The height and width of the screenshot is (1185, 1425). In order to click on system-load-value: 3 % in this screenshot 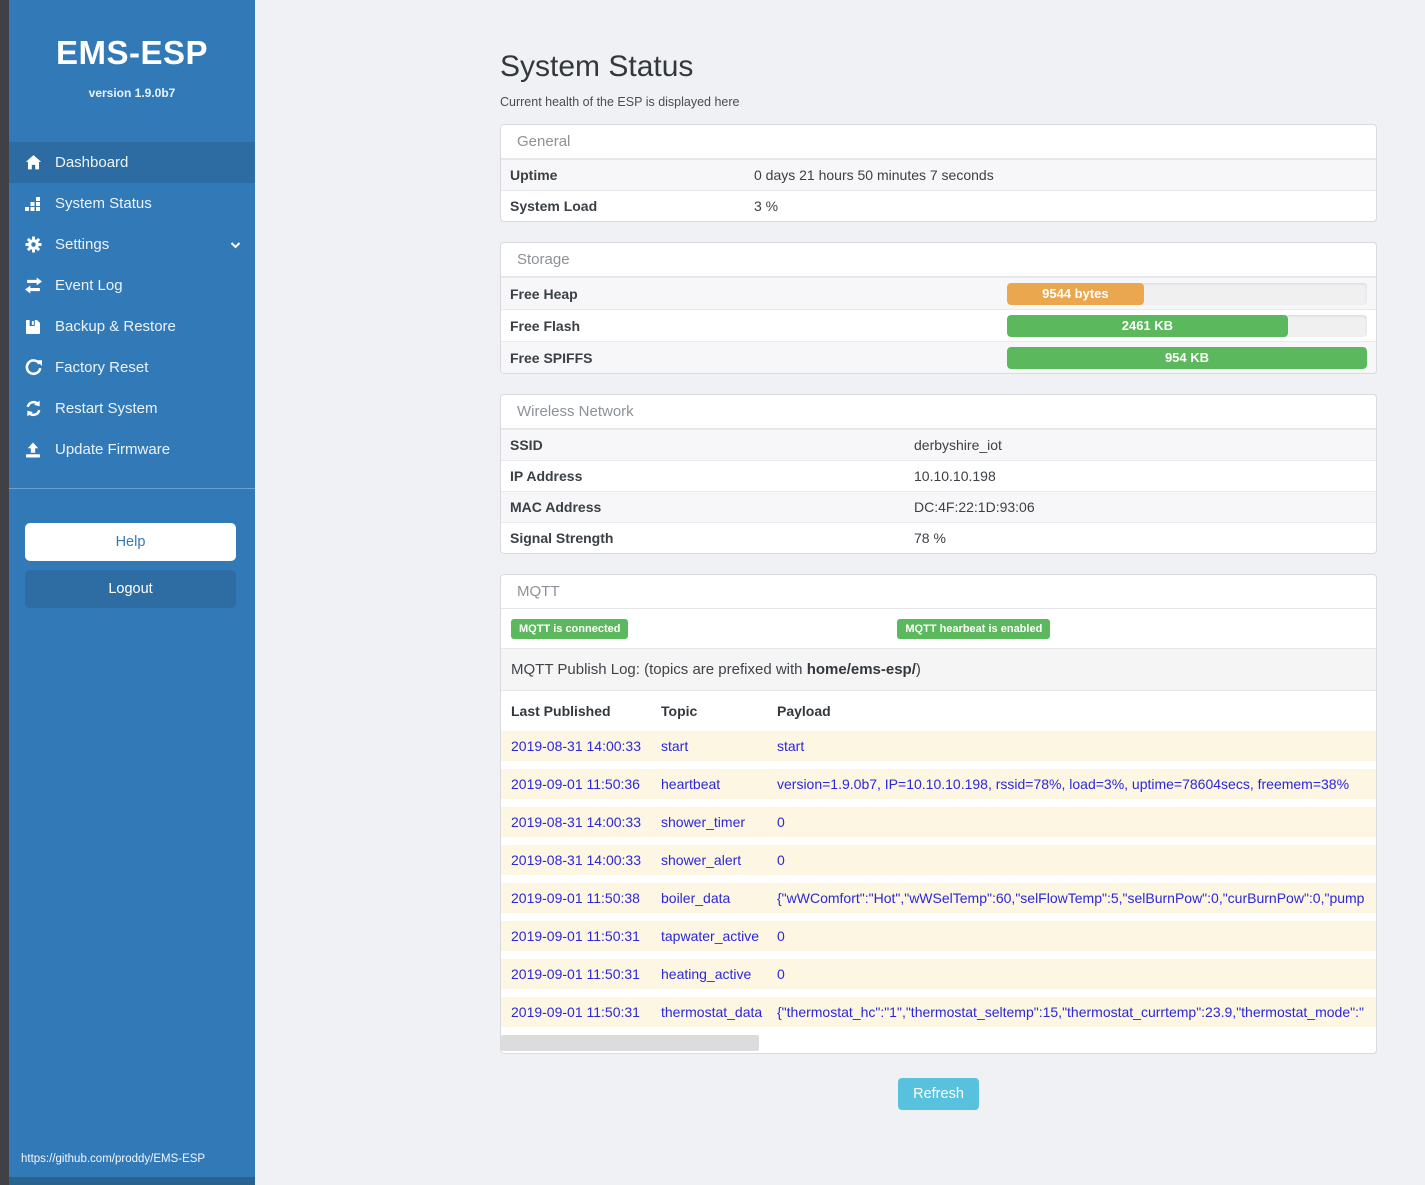, I will do `click(766, 206)`.